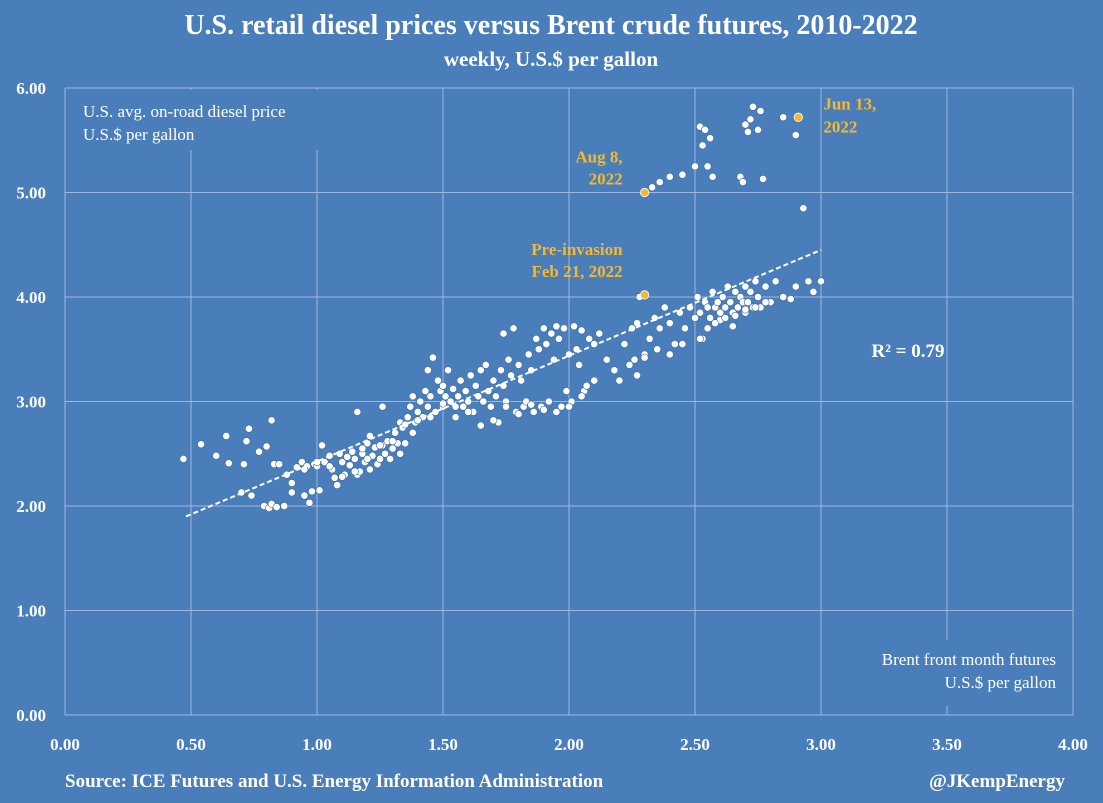 This screenshot has height=803, width=1103. I want to click on x-tick-label: 2.50, so click(695, 744).